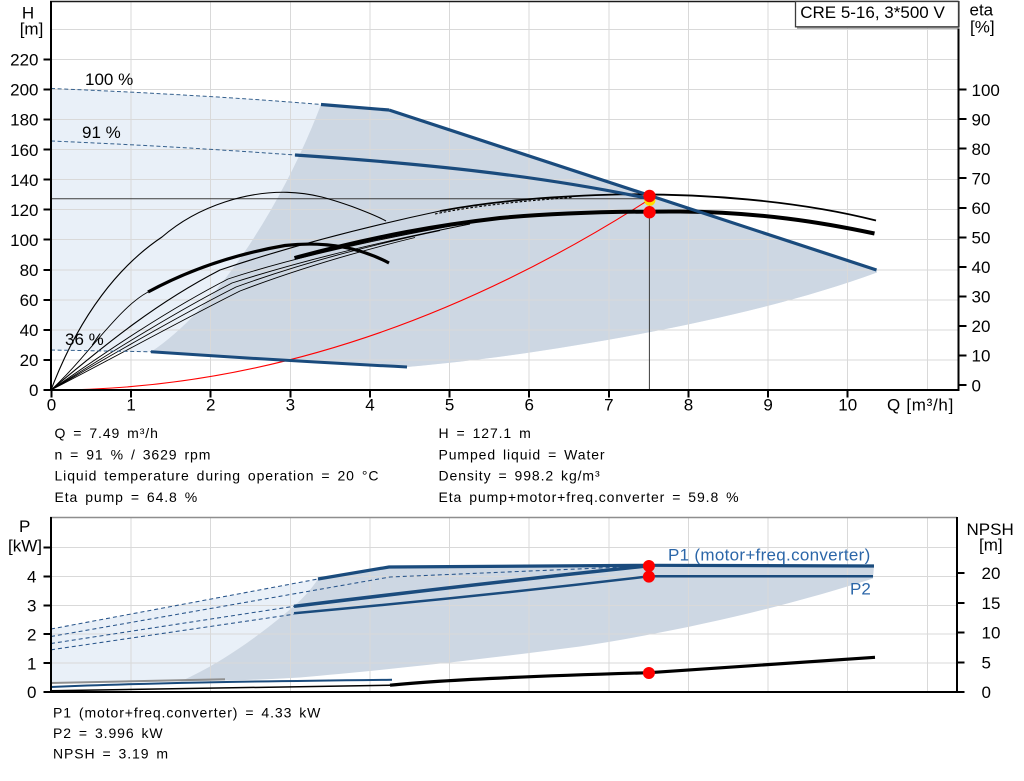 This screenshot has height=781, width=1024. Describe the element at coordinates (108, 733) in the screenshot. I see `svg-text: P2 = 3.996 kW` at that location.